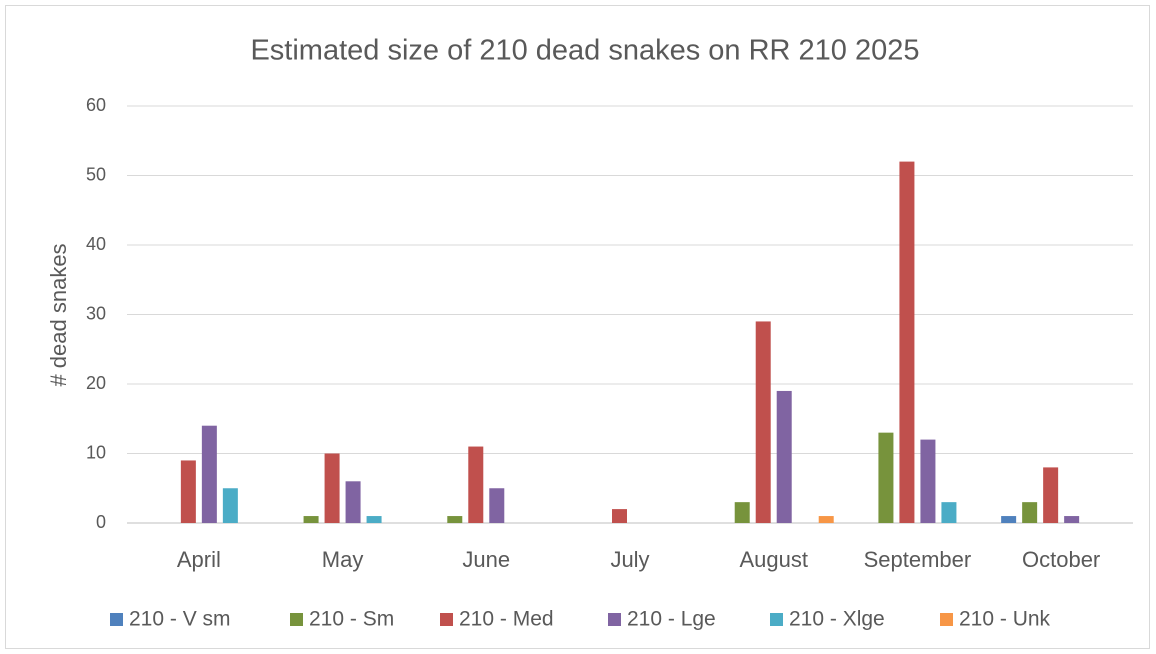  Describe the element at coordinates (671, 619) in the screenshot. I see `legend-label: 210 - Lge` at that location.